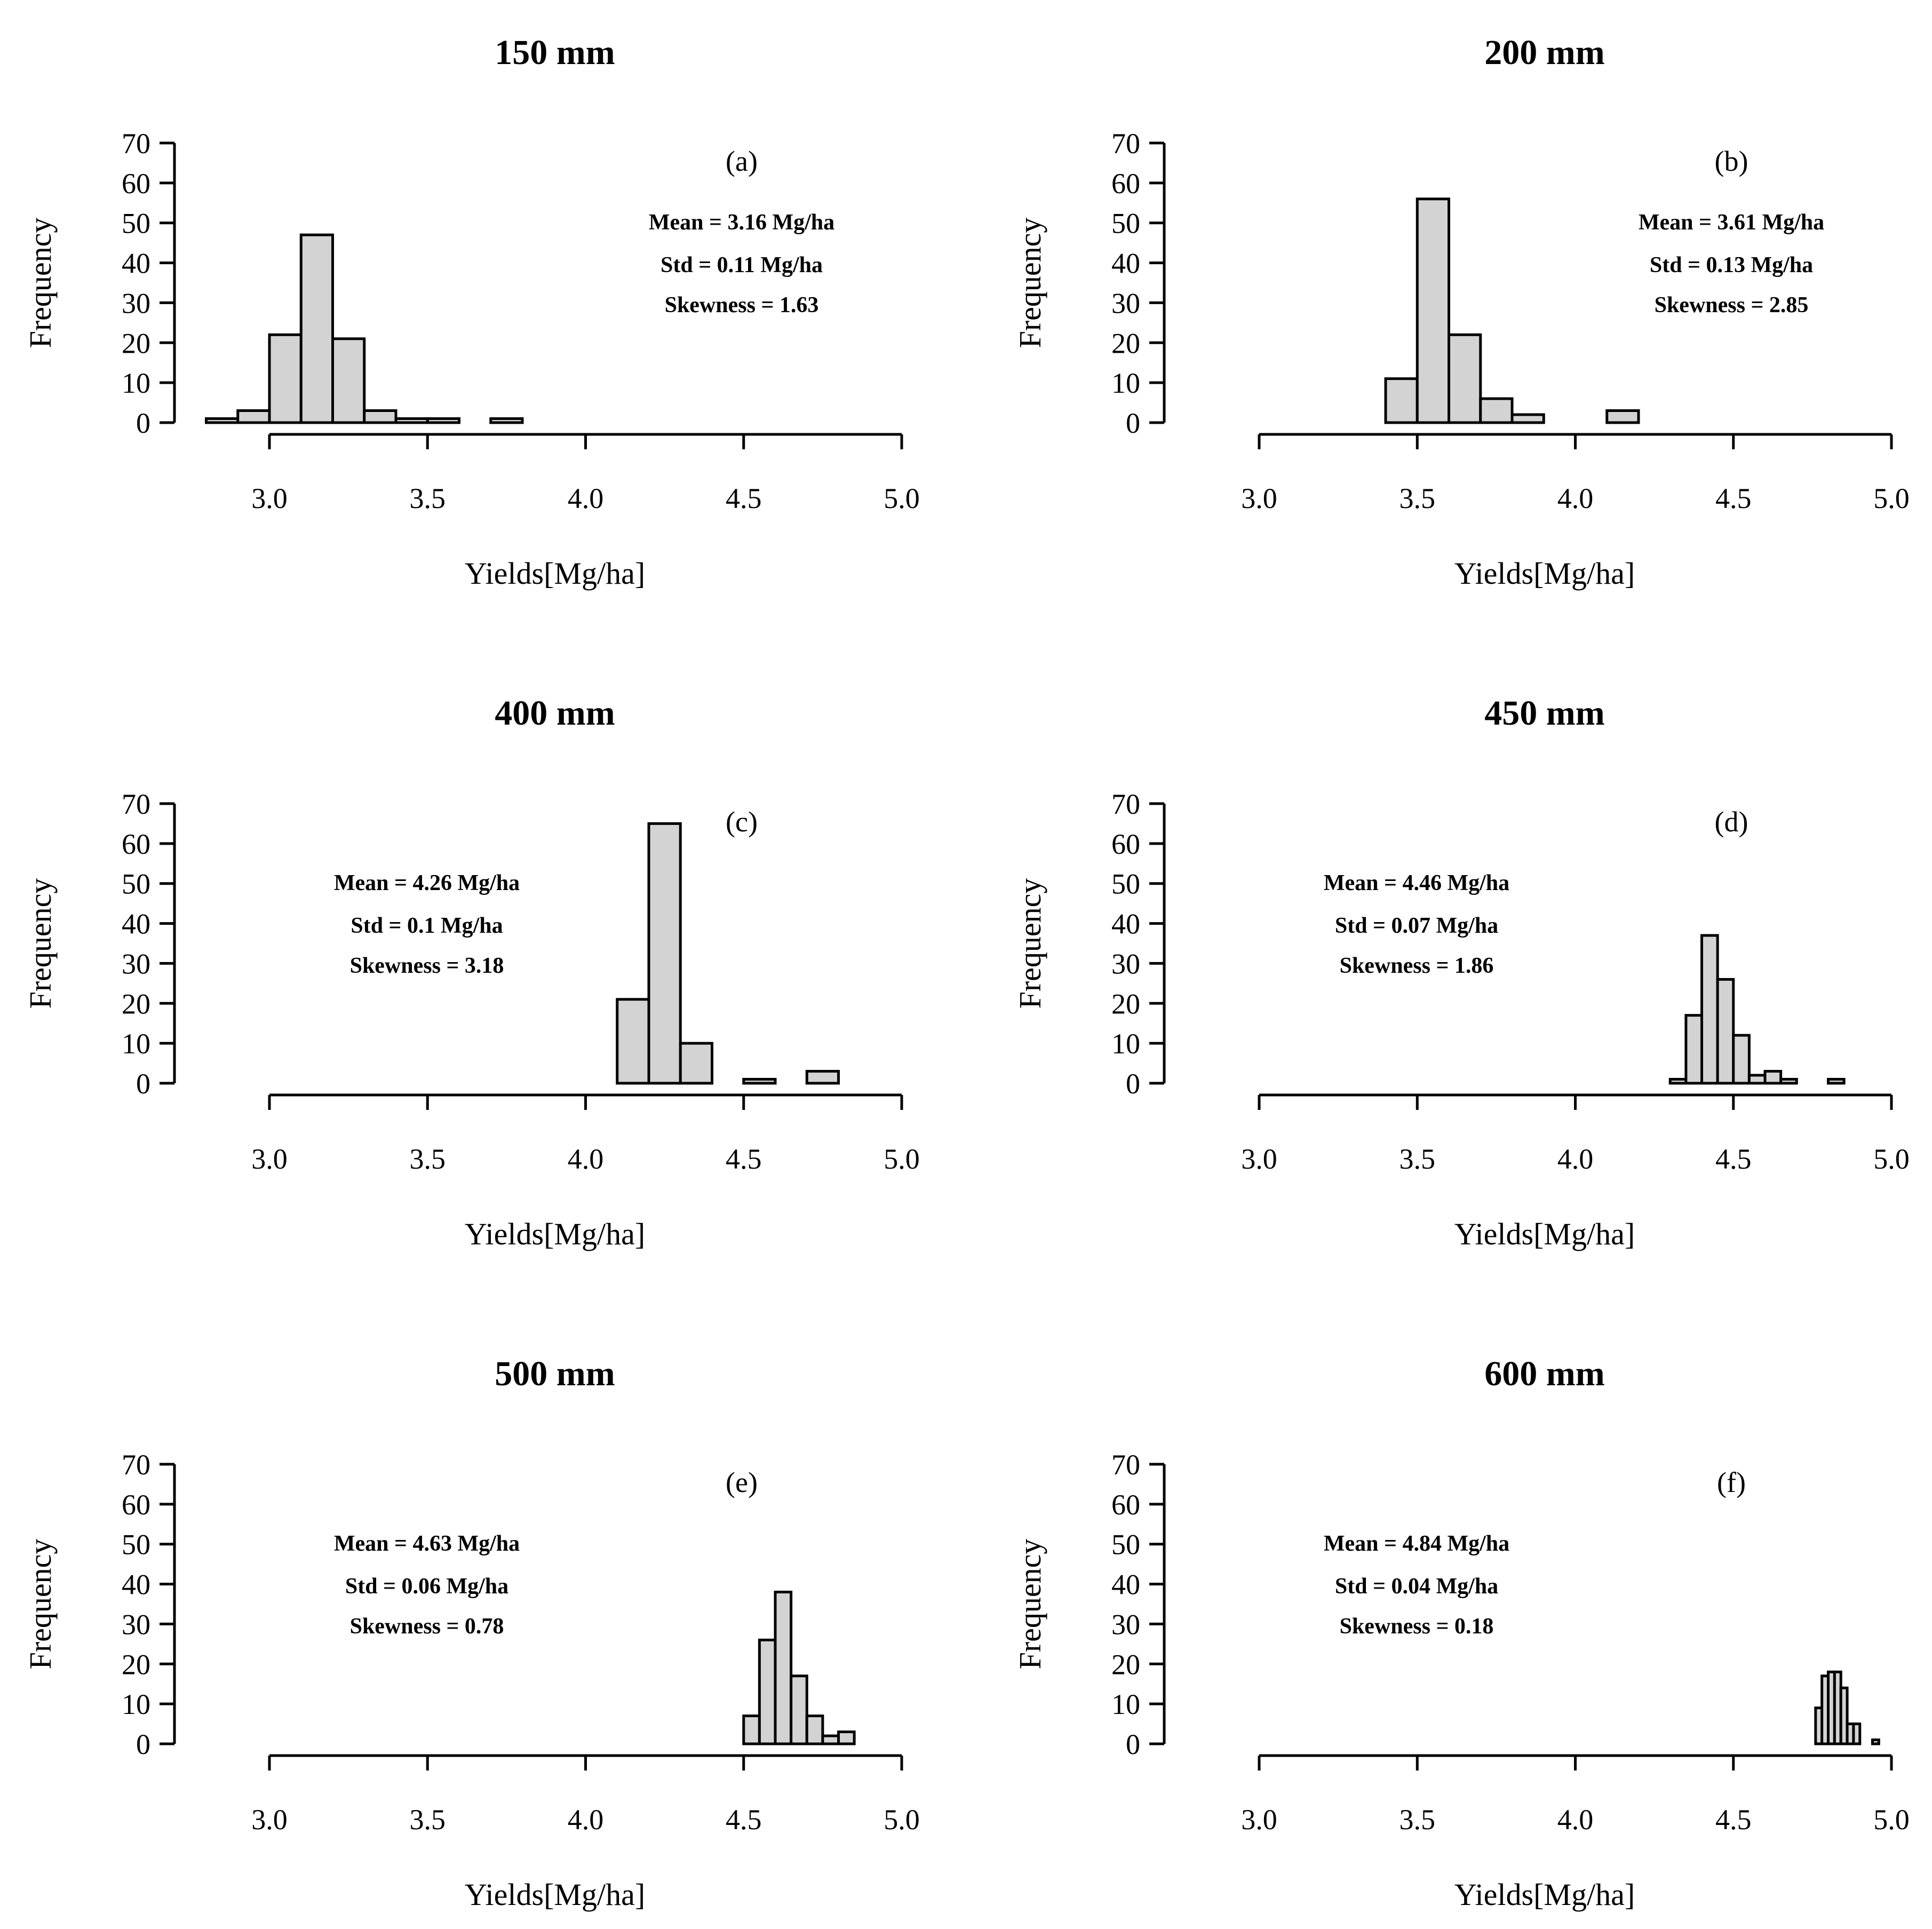 The width and height of the screenshot is (1932, 1929). I want to click on stat-annotation: Mean = 4.46 Mg/ha, so click(1416, 883).